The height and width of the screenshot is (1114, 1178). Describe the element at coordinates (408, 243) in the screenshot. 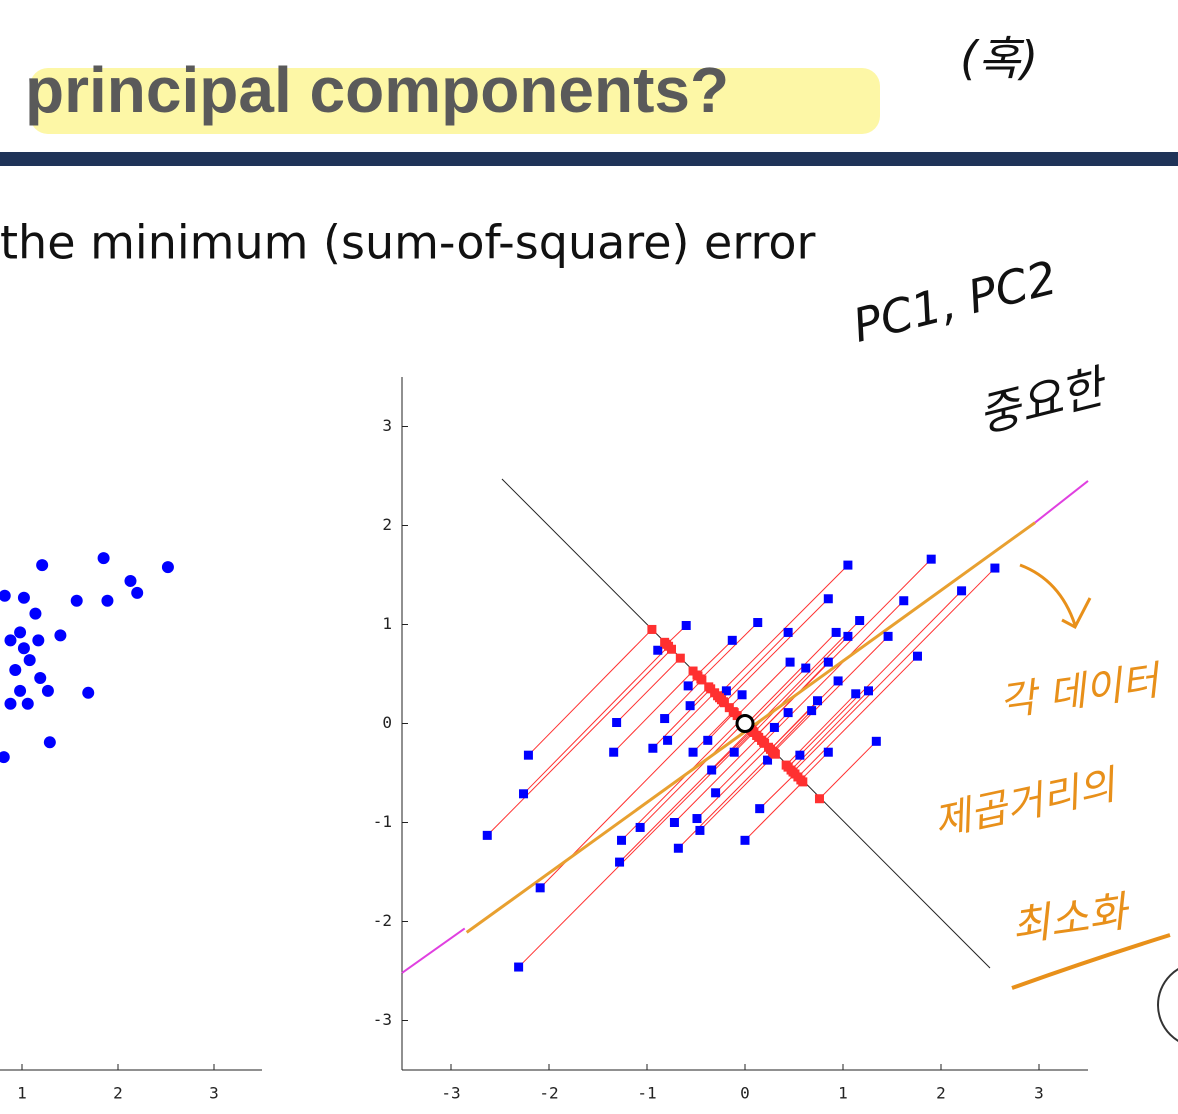

I see `body-text: the minimum (sum-of-square) error` at that location.